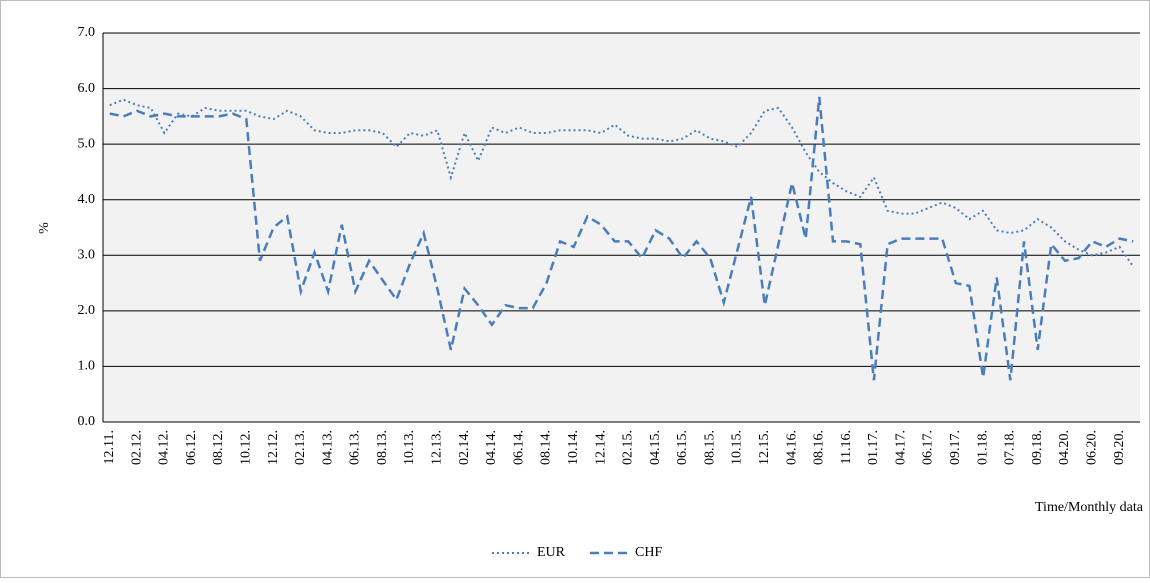 This screenshot has height=583, width=1150. I want to click on x-tick-label: 06.17., so click(928, 447).